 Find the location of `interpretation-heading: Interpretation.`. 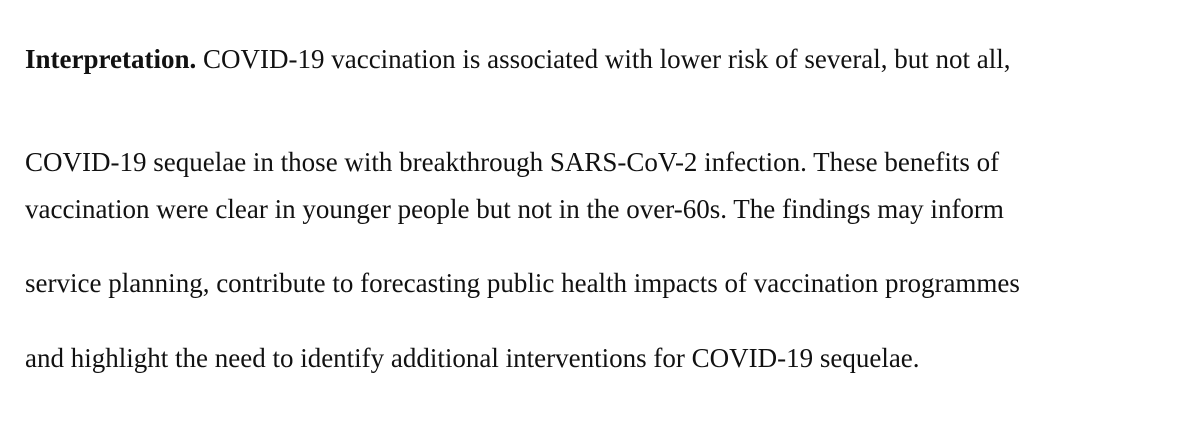

interpretation-heading: Interpretation. is located at coordinates (111, 59).